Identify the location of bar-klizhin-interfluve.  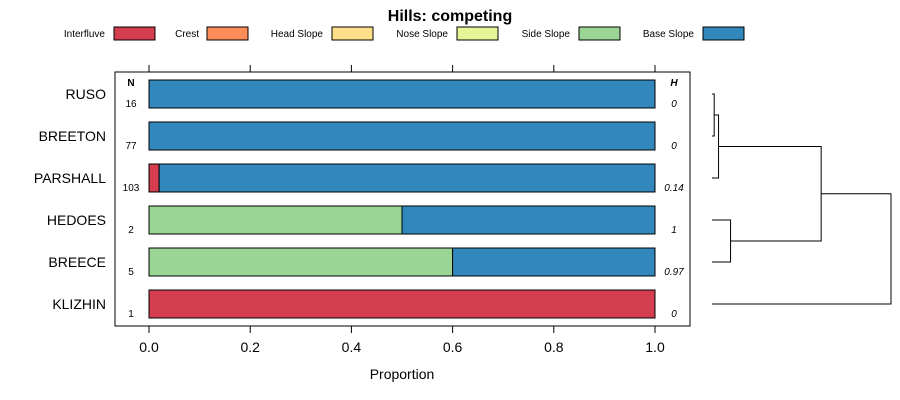
(402, 304).